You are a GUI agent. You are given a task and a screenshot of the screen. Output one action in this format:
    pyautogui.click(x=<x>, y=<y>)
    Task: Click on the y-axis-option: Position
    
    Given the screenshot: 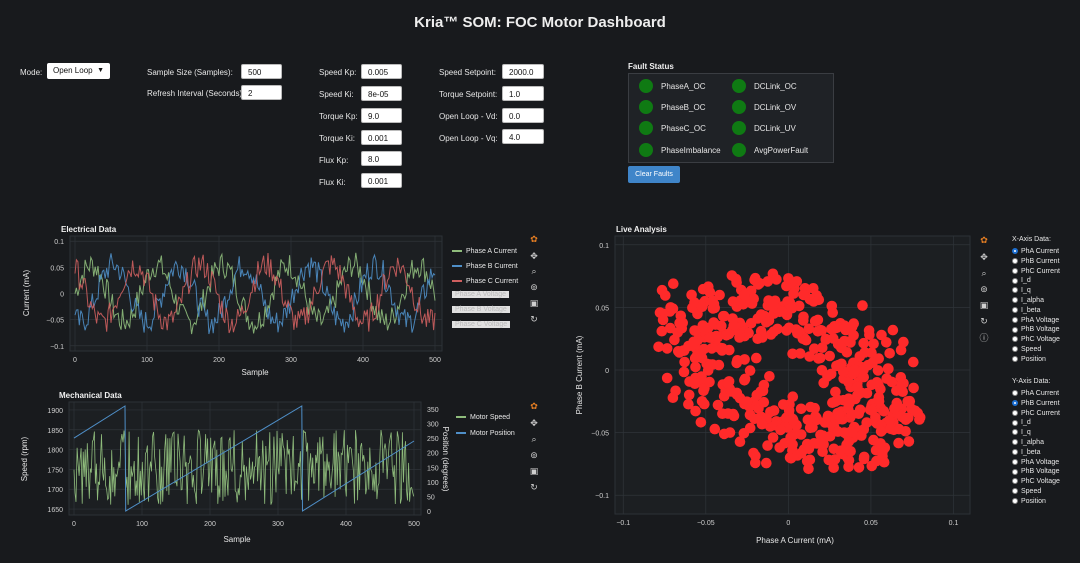 What is the action you would take?
    pyautogui.click(x=1029, y=501)
    